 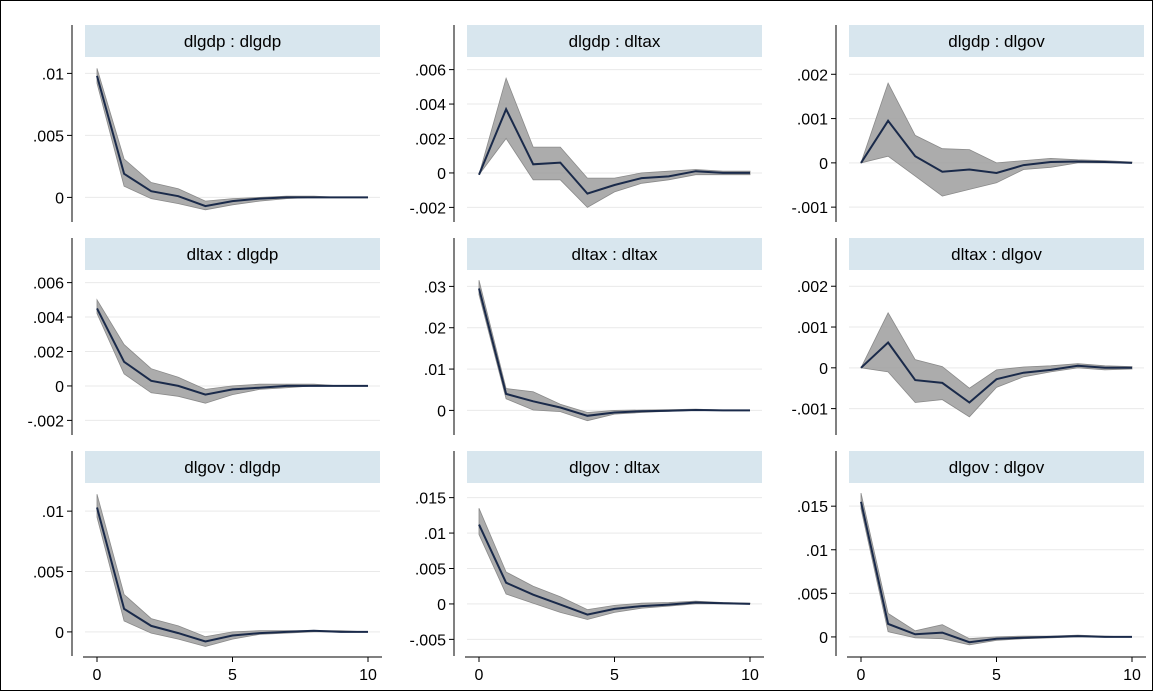 What do you see at coordinates (435, 329) in the screenshot?
I see `y-tick-label: .02` at bounding box center [435, 329].